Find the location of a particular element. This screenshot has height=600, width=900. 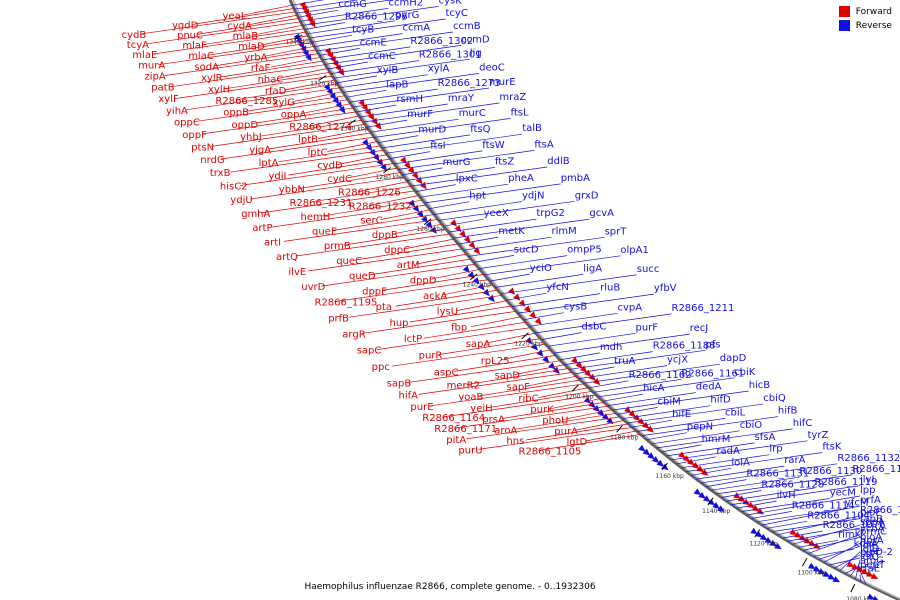

forward-gene-label: merR2 is located at coordinates (463, 386).